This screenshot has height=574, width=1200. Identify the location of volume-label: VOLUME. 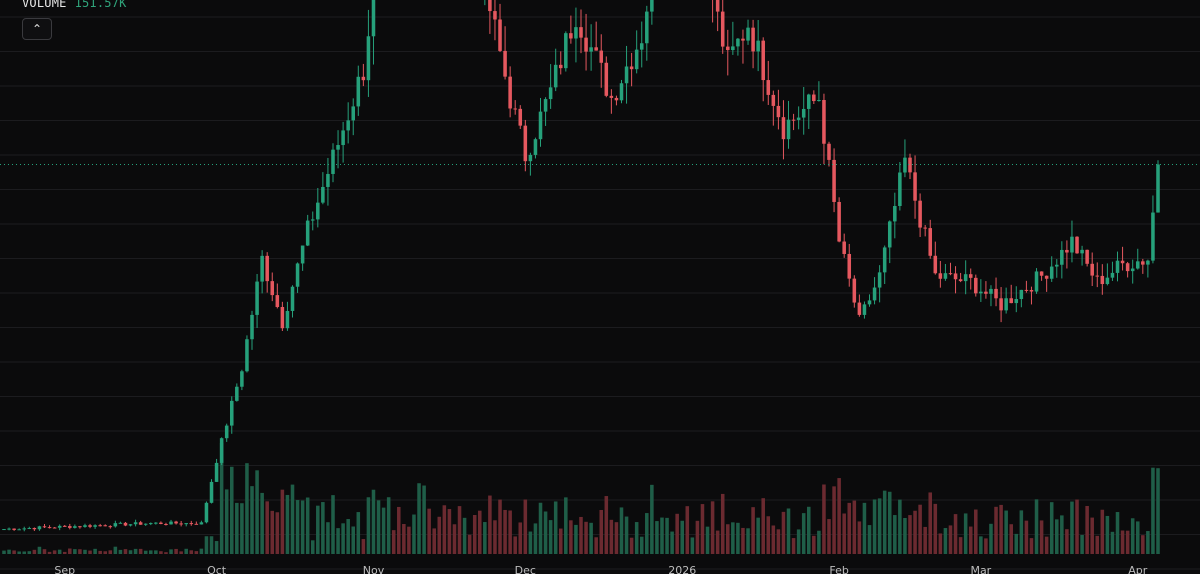
(44, 5).